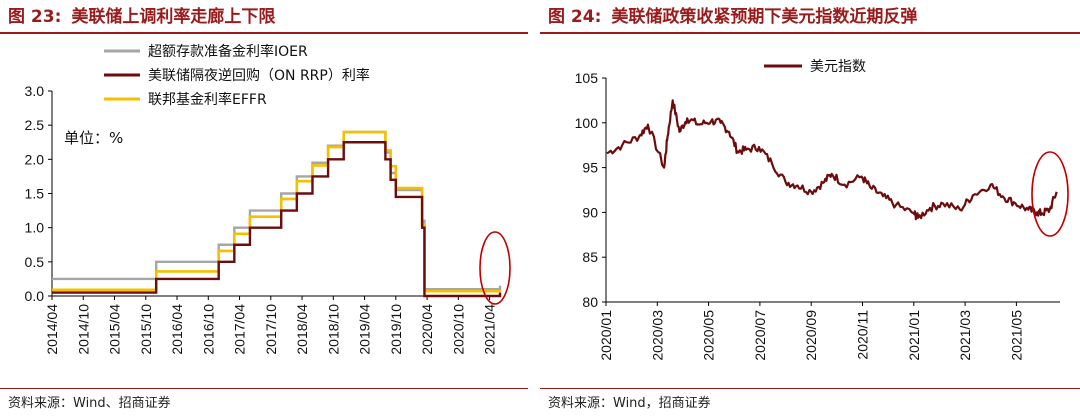  Describe the element at coordinates (333, 329) in the screenshot. I see `x-tick-label: 2018/10` at that location.